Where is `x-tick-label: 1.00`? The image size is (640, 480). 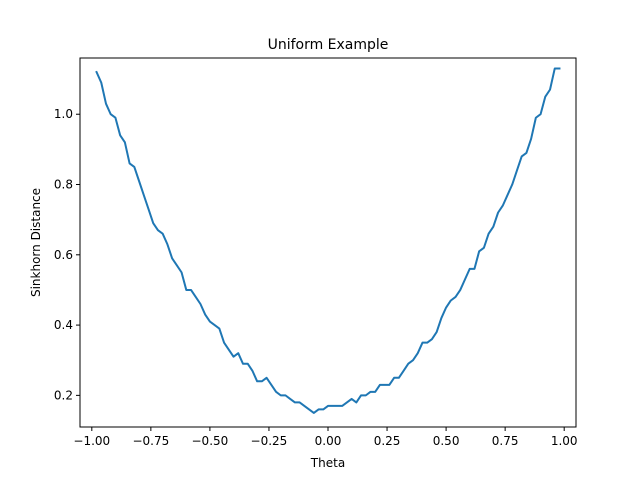
x-tick-label: 1.00 is located at coordinates (564, 441).